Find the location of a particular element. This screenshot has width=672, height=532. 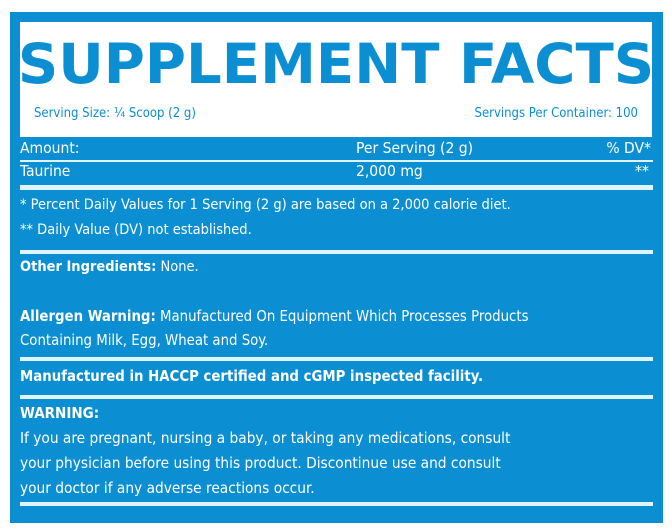

allergen-value-2: Containing Milk, Egg, Wheat and Soy. is located at coordinates (144, 340).